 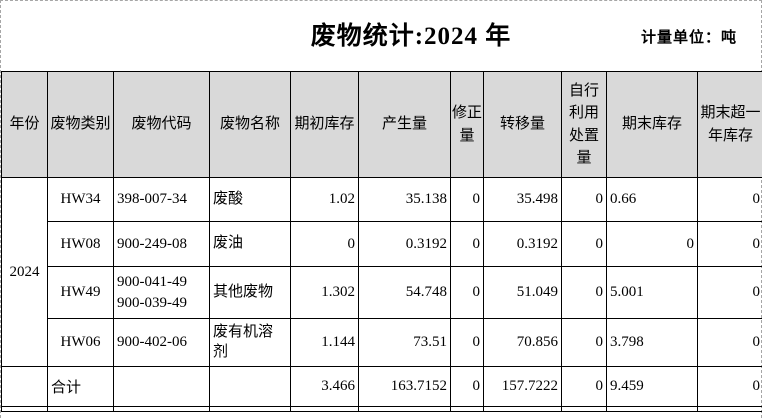 What do you see at coordinates (467, 124) in the screenshot?
I see `header-correction: 修正量` at bounding box center [467, 124].